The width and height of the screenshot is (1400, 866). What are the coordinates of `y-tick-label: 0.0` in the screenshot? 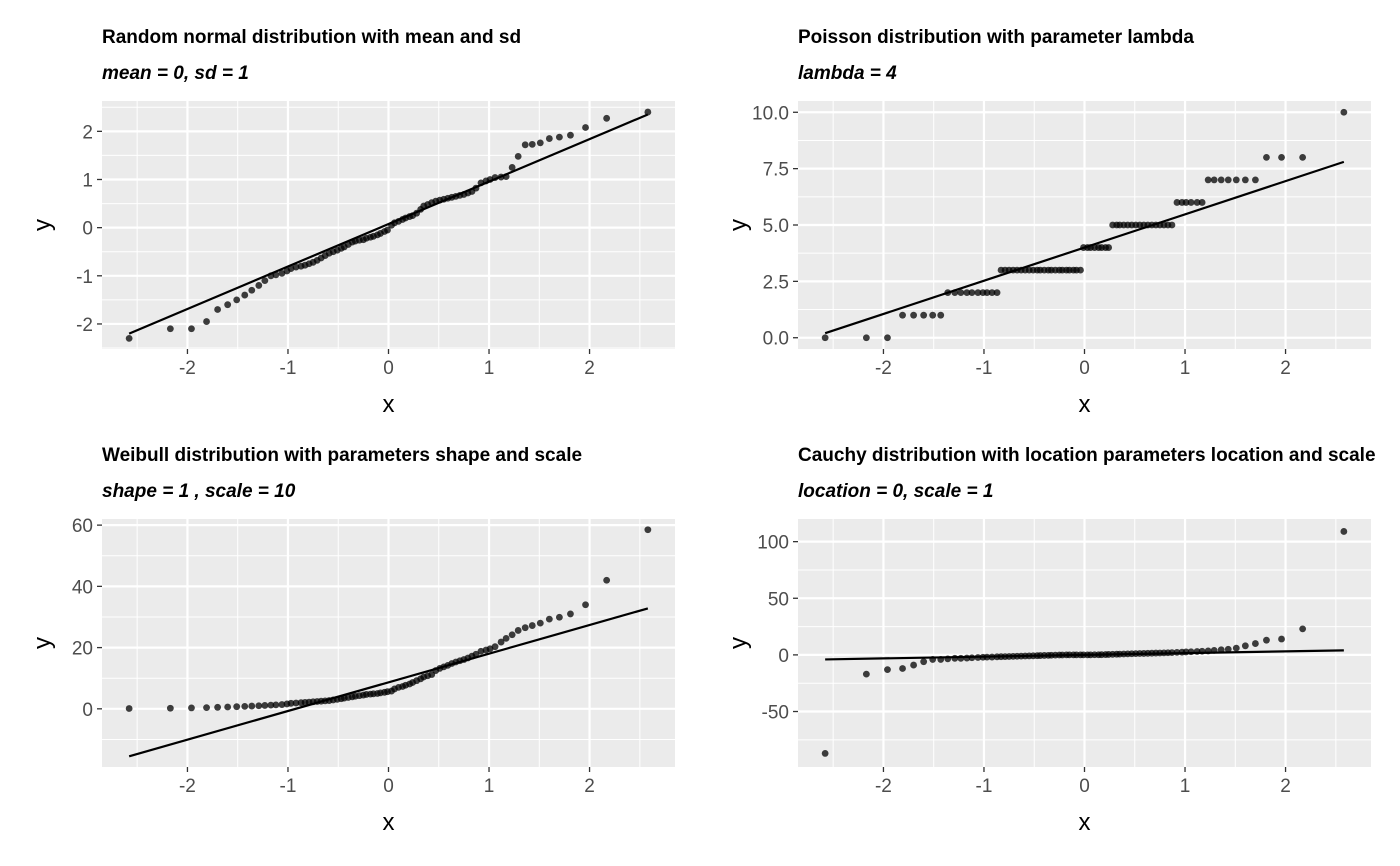 It's located at (776, 339).